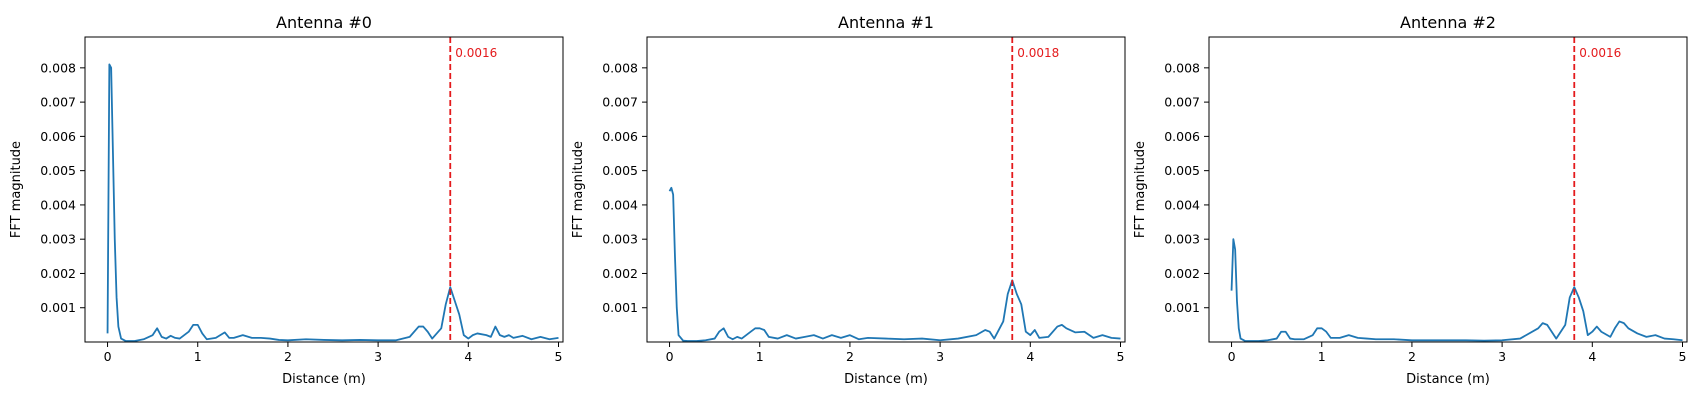 Image resolution: width=1698 pixels, height=400 pixels. What do you see at coordinates (1448, 22) in the screenshot?
I see `chart-title: Antenna #2` at bounding box center [1448, 22].